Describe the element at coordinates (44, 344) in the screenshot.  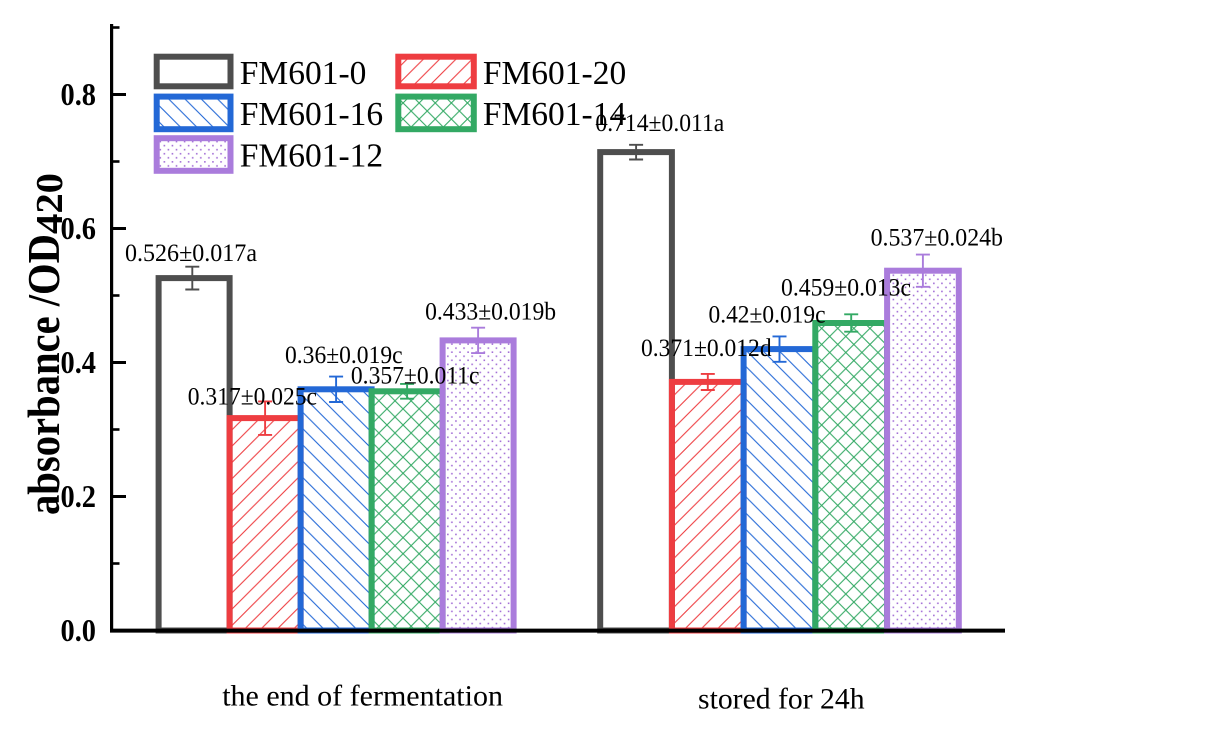
I see `svg-text: absorbance /OD420` at that location.